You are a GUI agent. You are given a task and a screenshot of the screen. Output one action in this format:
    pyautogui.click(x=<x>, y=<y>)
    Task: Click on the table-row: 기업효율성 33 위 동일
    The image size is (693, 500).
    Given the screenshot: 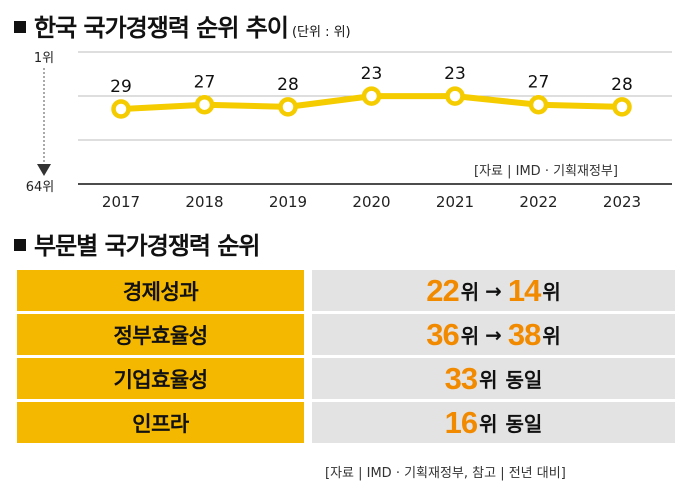 What is the action you would take?
    pyautogui.click(x=346, y=378)
    